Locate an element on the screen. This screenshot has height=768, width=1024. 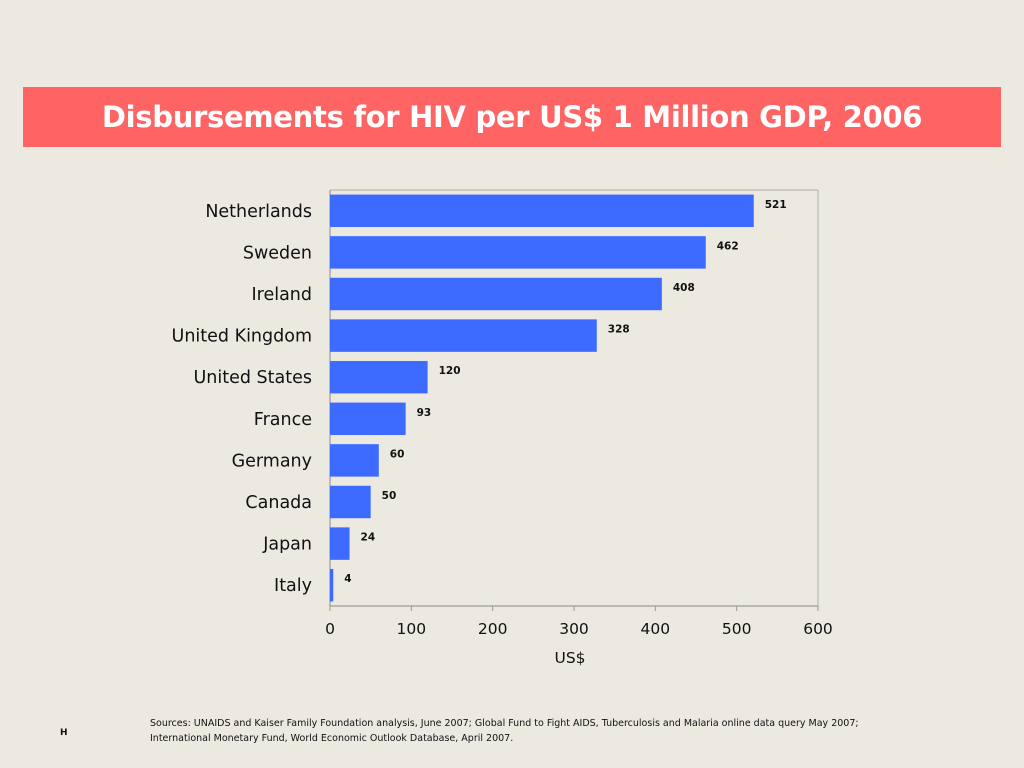
category-label: Sweden is located at coordinates (277, 253).